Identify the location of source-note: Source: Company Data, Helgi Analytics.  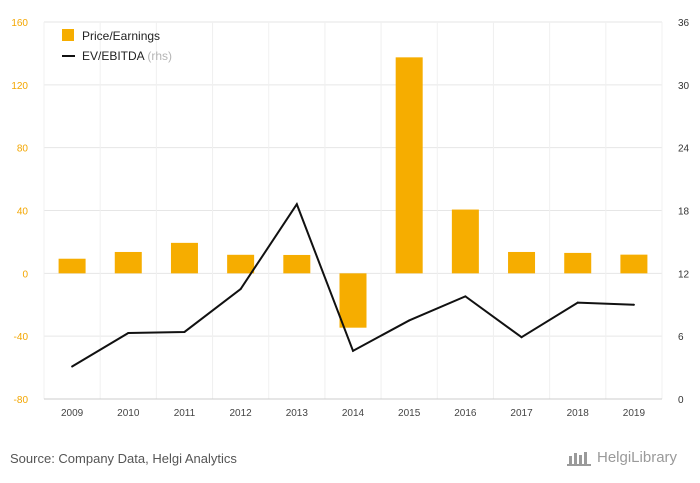
(123, 458).